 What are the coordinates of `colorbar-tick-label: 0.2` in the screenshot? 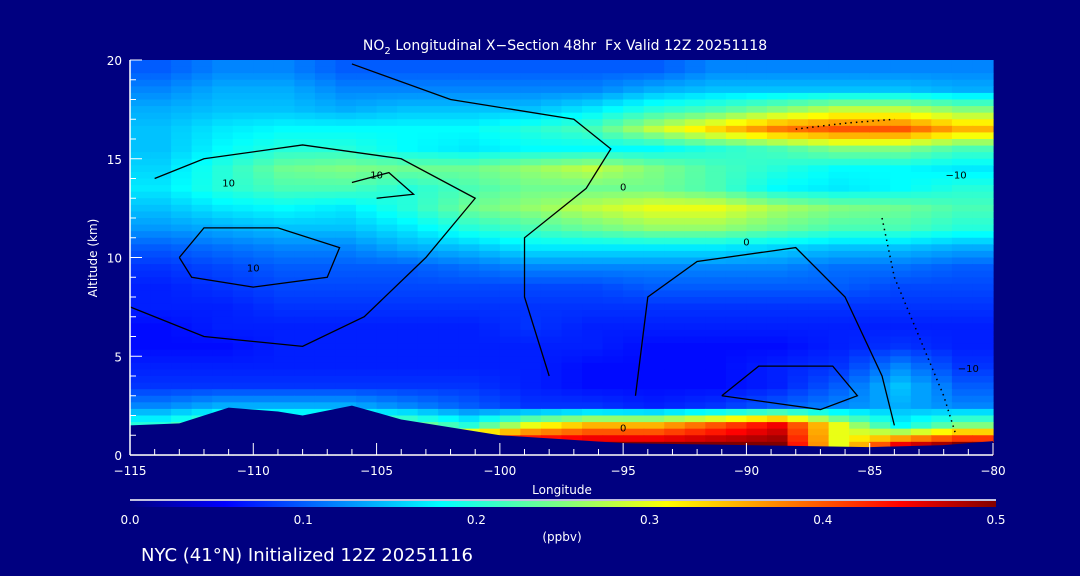 It's located at (476, 520).